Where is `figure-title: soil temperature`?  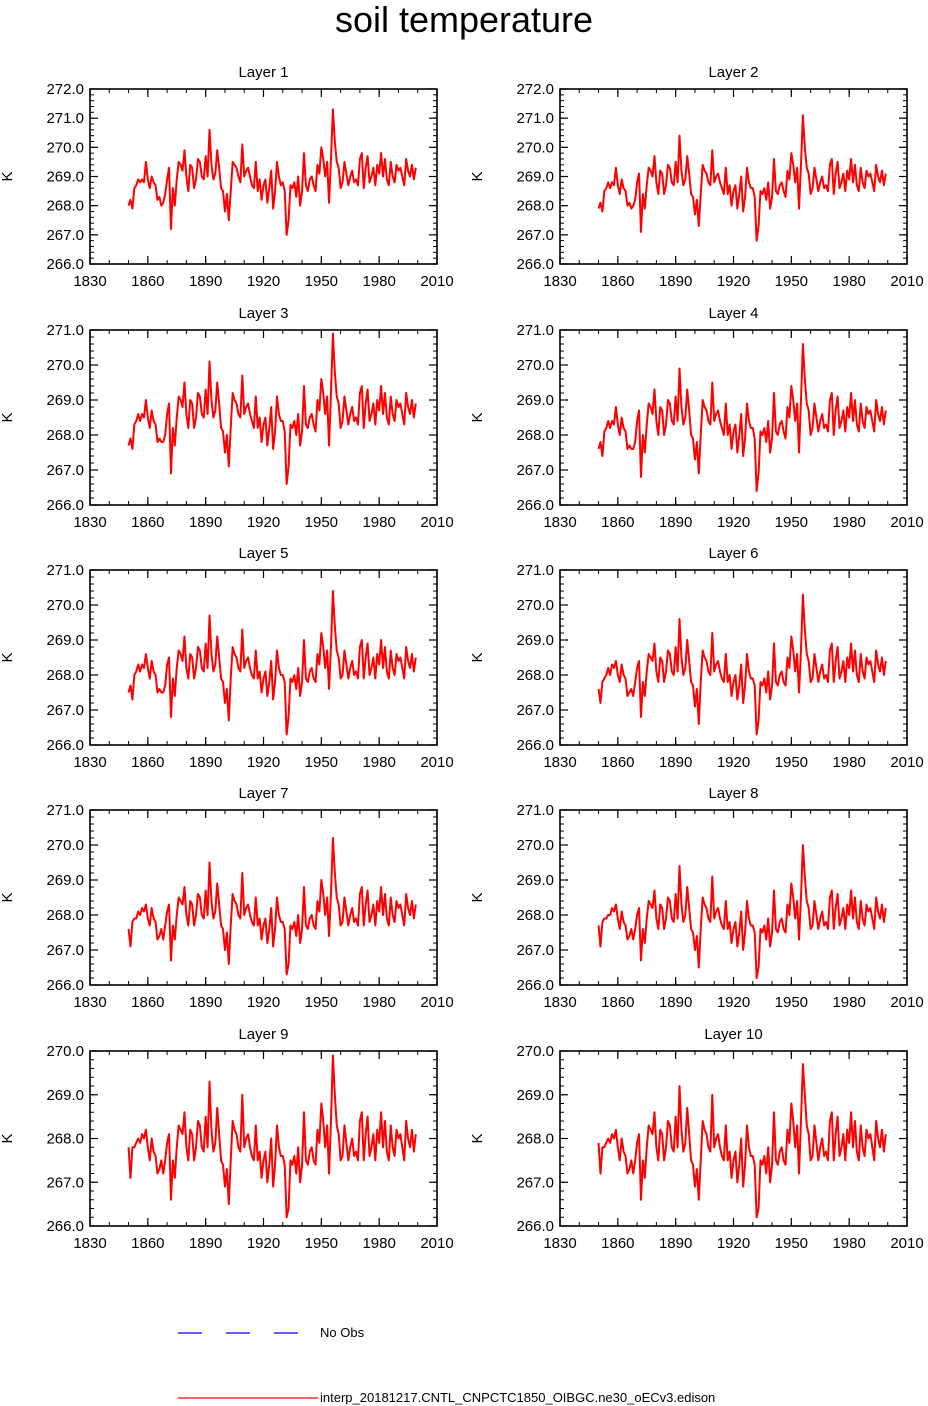
figure-title: soil temperature is located at coordinates (464, 20).